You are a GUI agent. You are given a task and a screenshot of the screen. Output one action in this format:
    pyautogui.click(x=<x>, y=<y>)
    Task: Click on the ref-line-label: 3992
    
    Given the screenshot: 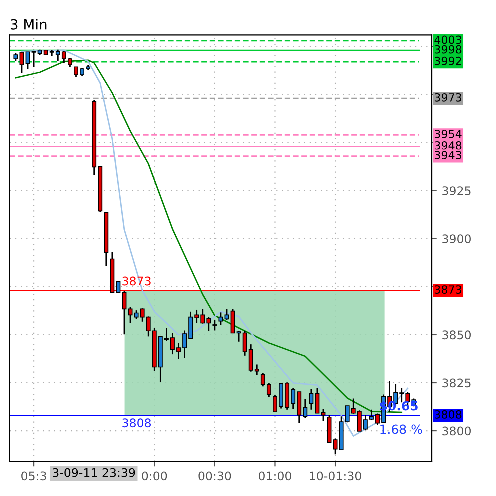 What is the action you would take?
    pyautogui.click(x=448, y=61)
    